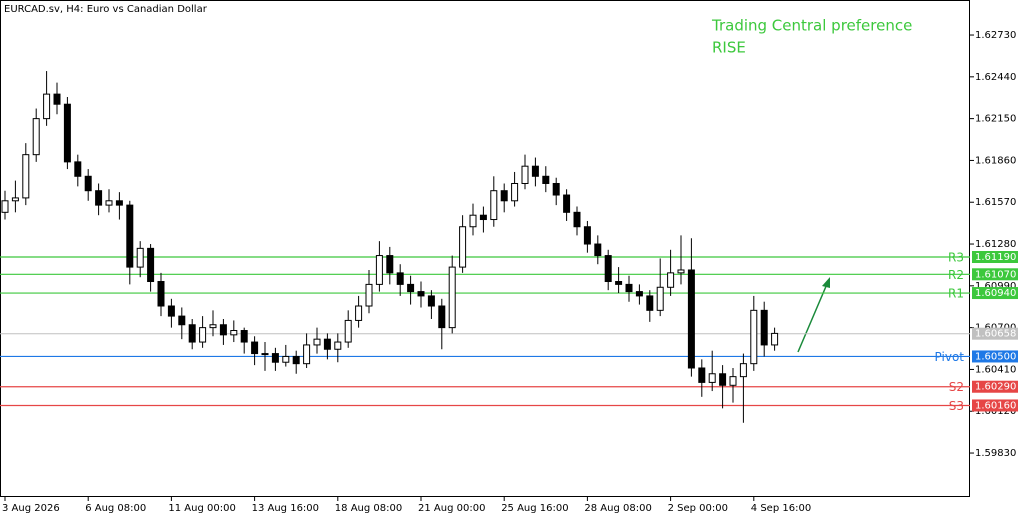  I want to click on level-name: R3, so click(956, 258).